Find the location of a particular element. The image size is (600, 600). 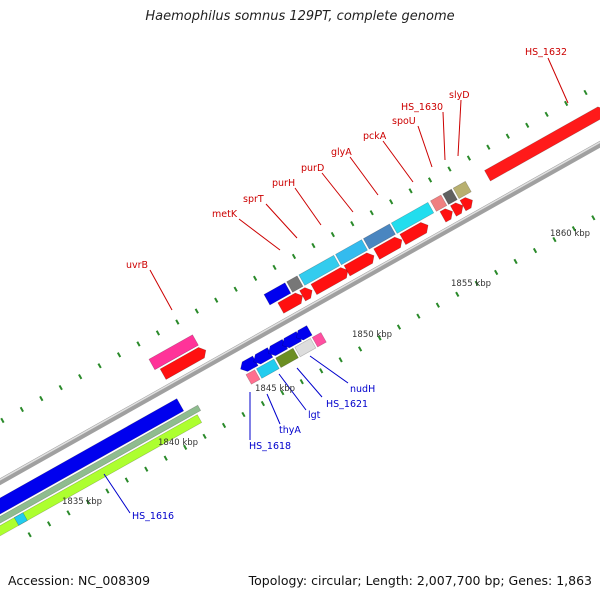

scale-label-1860: 1860 kbp is located at coordinates (570, 234).